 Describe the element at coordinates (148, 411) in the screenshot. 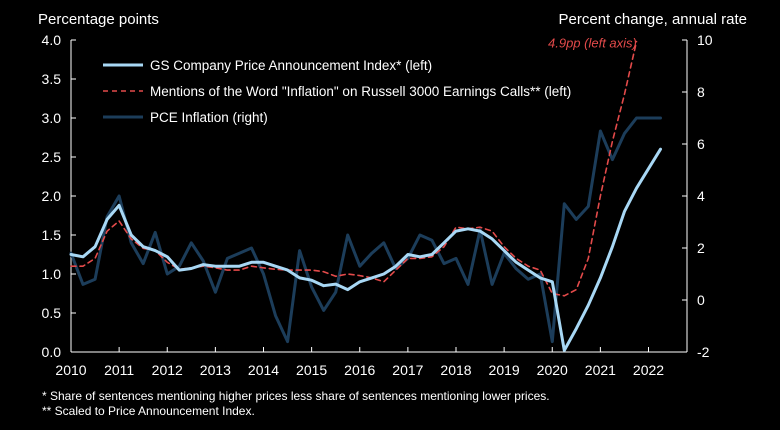

I see `footnote-2: ** Scaled to Price Announcement Index.` at that location.